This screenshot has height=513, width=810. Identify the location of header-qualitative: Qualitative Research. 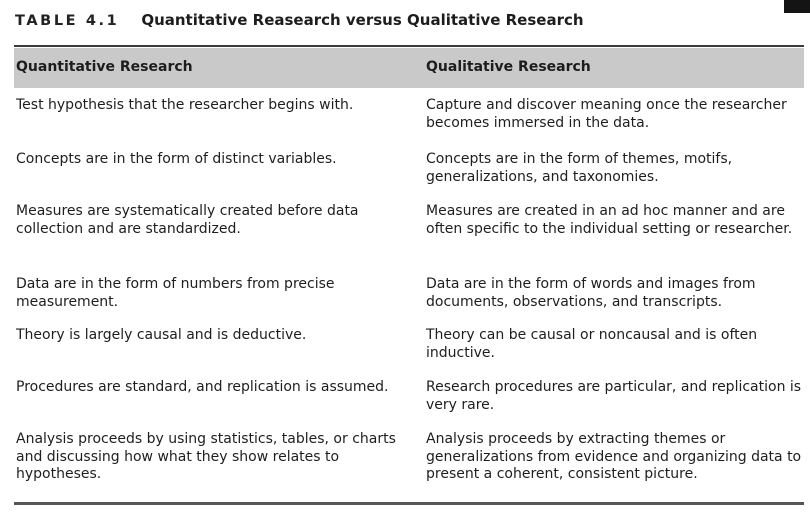
(508, 67).